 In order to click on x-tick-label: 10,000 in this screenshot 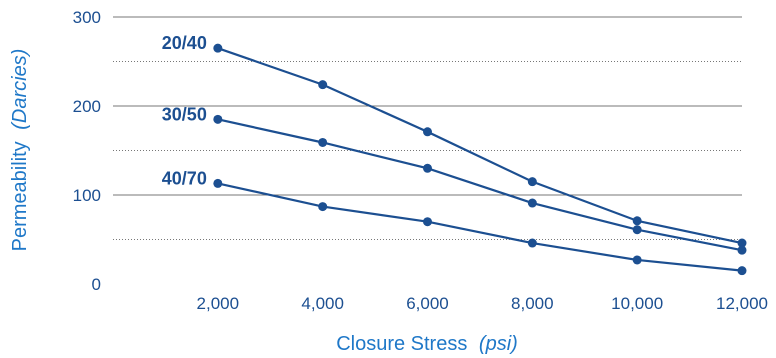, I will do `click(637, 303)`.